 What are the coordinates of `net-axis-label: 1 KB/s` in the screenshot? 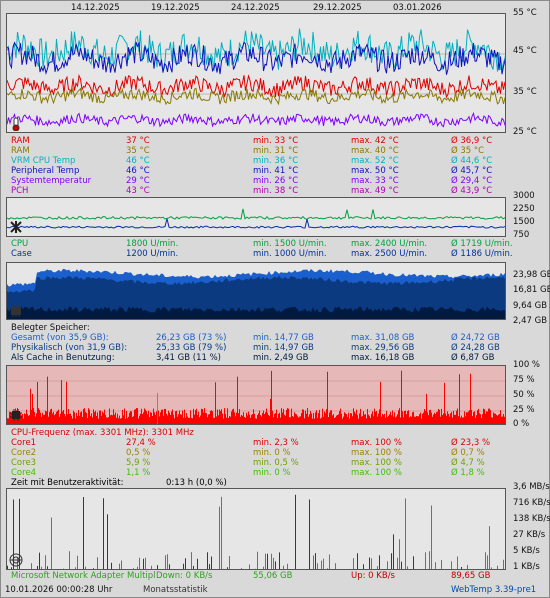 It's located at (526, 567).